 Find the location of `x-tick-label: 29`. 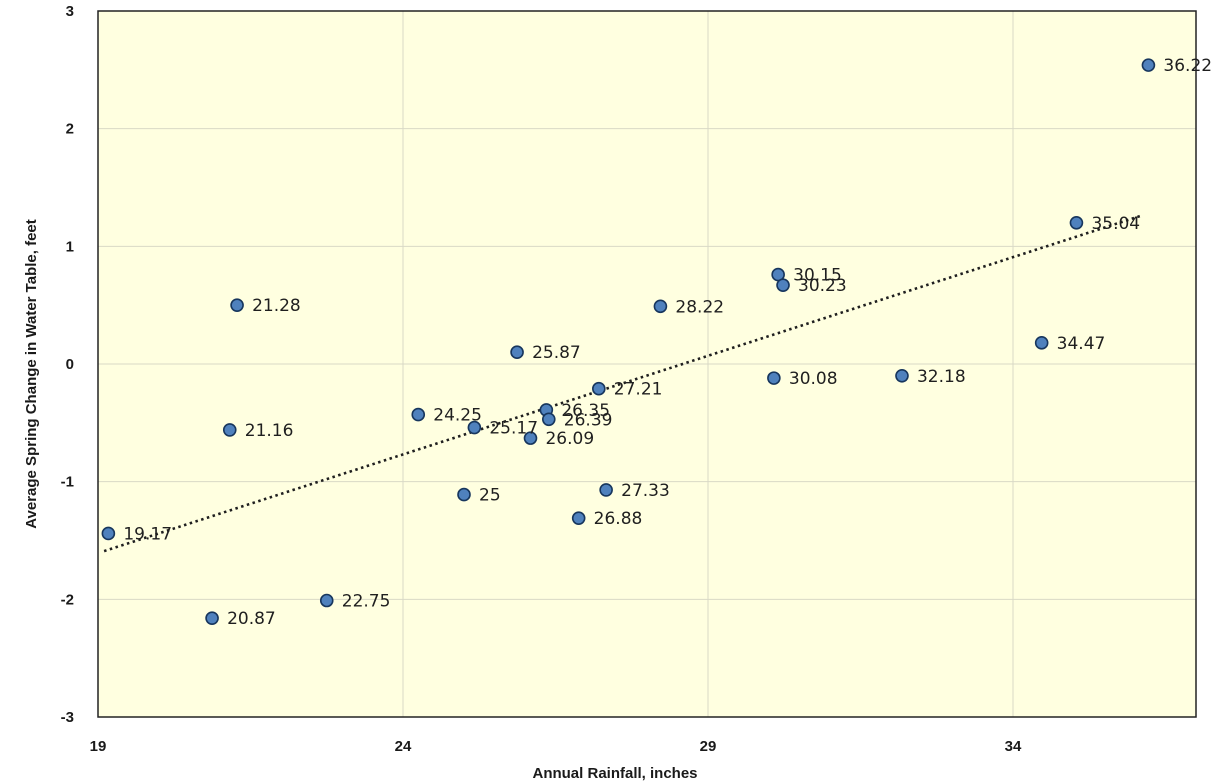

x-tick-label: 29 is located at coordinates (708, 746).